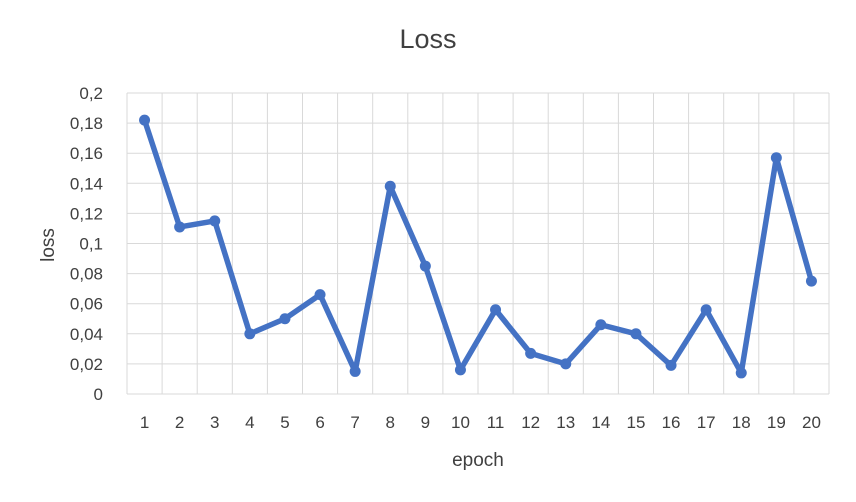 The width and height of the screenshot is (856, 502). I want to click on x-tick-label: 11, so click(496, 422).